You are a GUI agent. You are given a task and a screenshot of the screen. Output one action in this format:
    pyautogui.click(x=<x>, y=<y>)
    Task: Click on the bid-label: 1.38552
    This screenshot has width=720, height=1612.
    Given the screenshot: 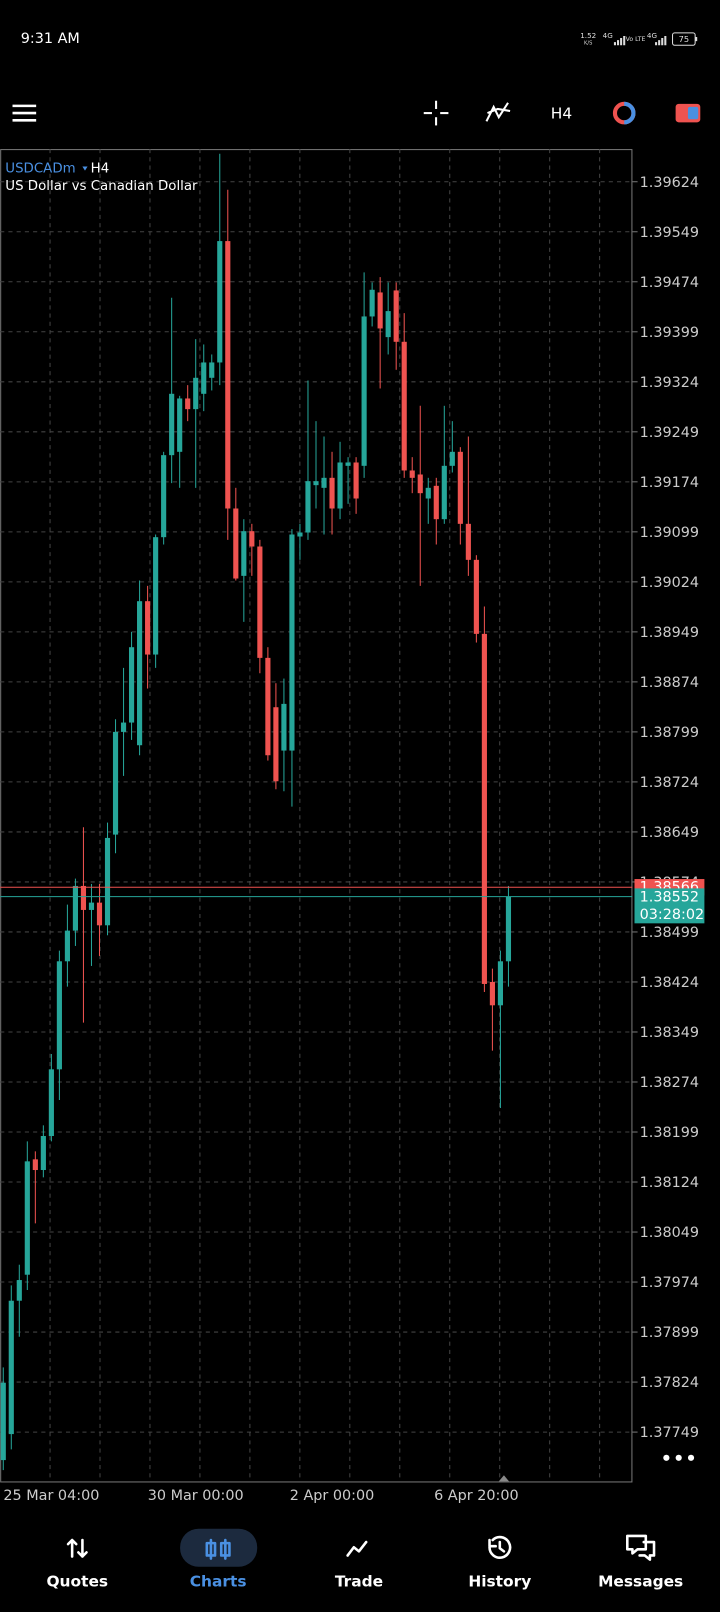 What is the action you would take?
    pyautogui.click(x=669, y=898)
    